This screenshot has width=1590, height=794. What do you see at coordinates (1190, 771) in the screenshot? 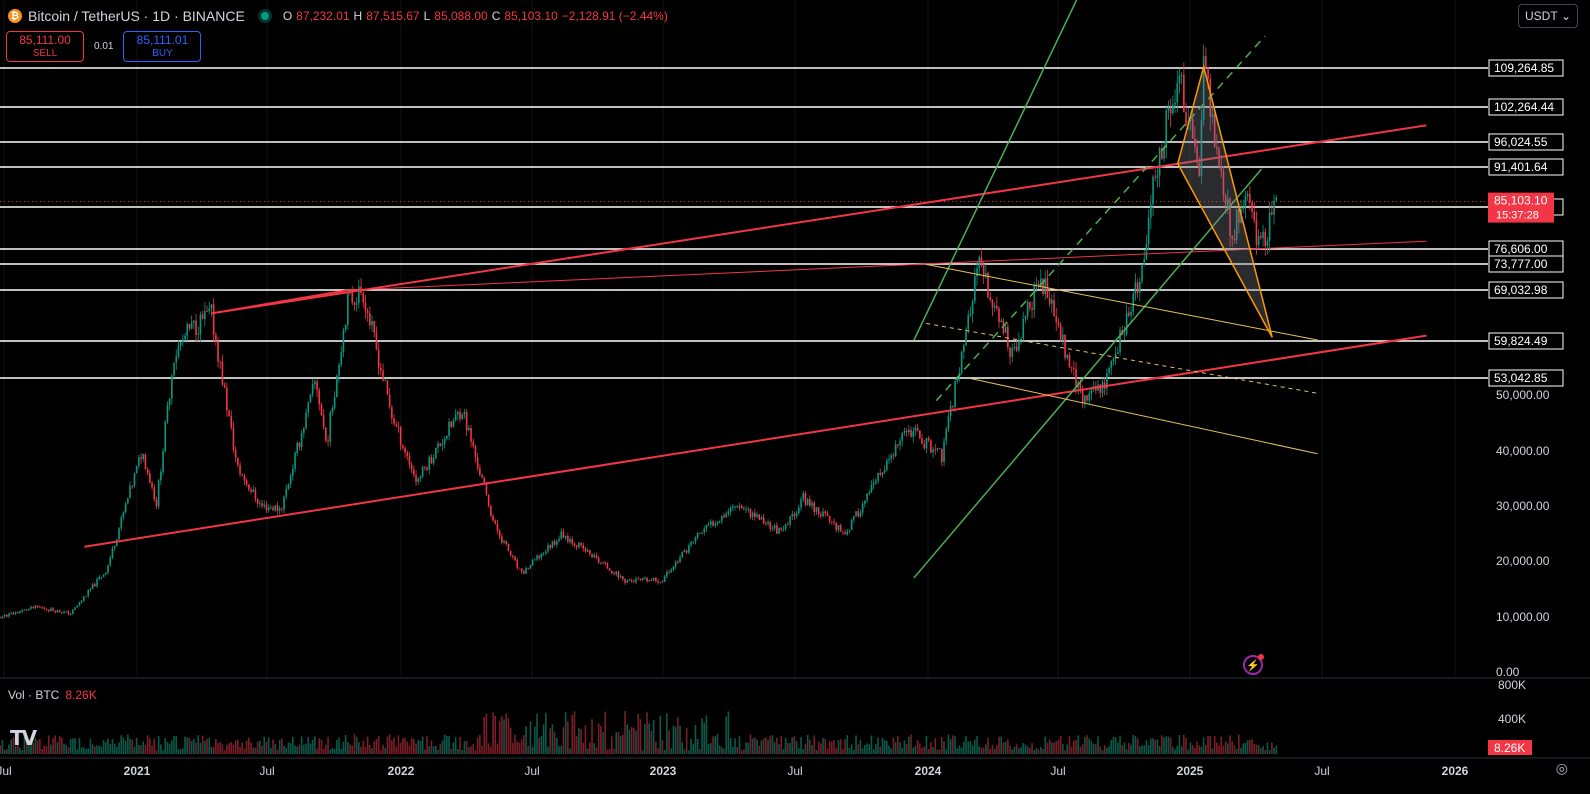
I see `time-tick: 2025` at bounding box center [1190, 771].